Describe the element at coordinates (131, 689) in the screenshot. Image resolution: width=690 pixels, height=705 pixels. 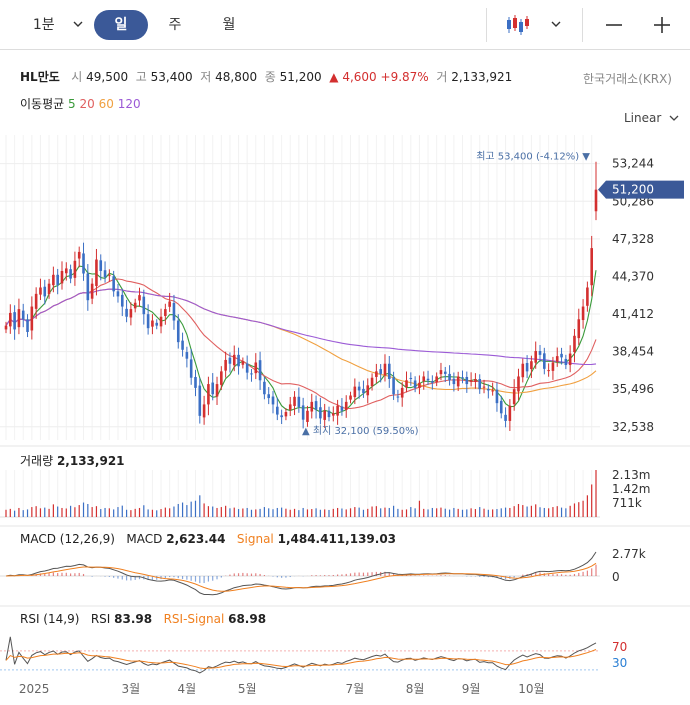
I see `time-tick-label: 3월` at that location.